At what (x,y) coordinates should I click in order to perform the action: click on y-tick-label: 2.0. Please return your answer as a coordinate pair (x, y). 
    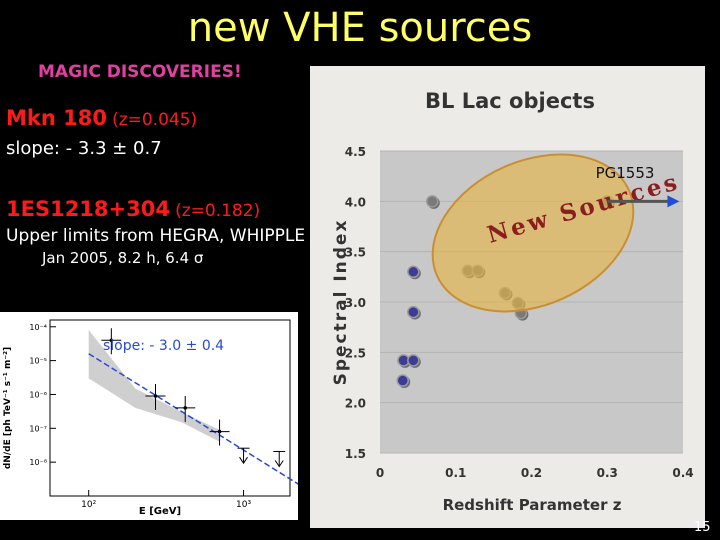
    Looking at the image, I should click on (355, 404).